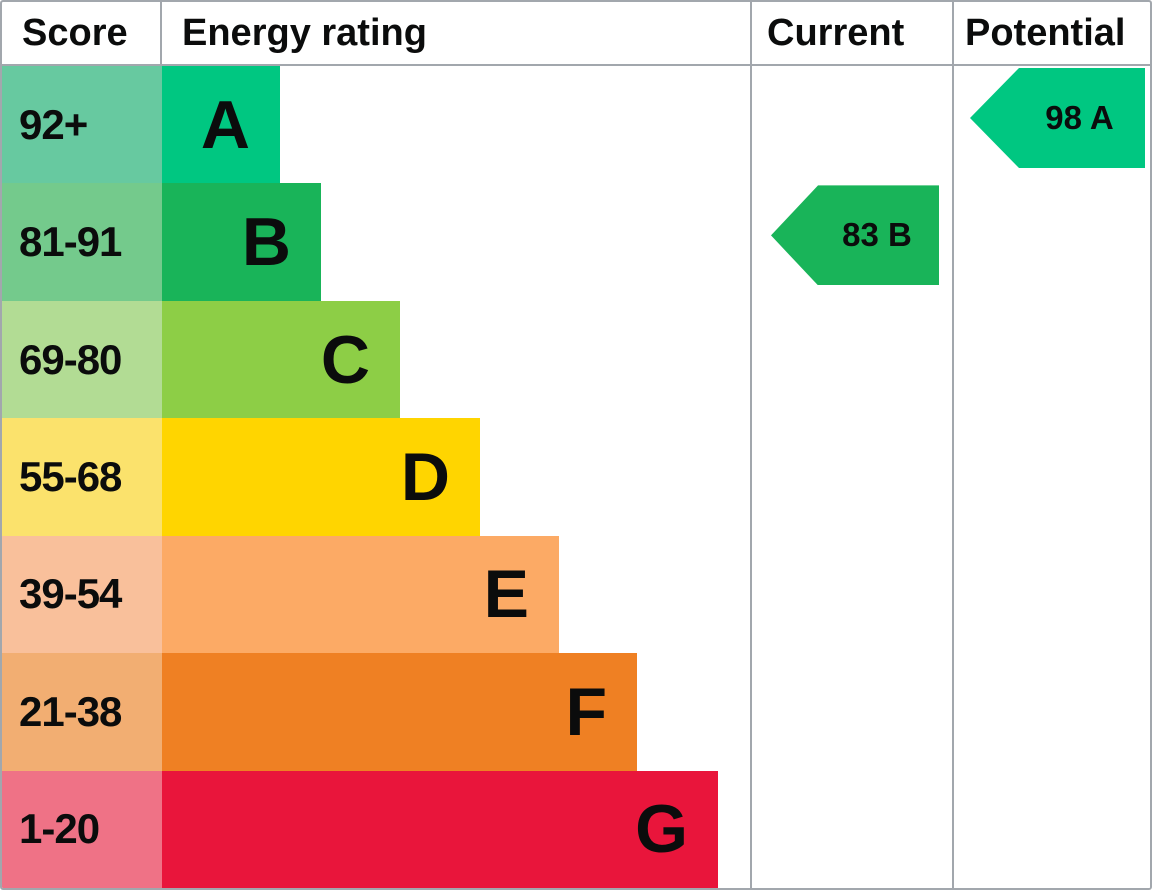 The image size is (1152, 890). What do you see at coordinates (82, 477) in the screenshot?
I see `score-range-d: 55-68` at bounding box center [82, 477].